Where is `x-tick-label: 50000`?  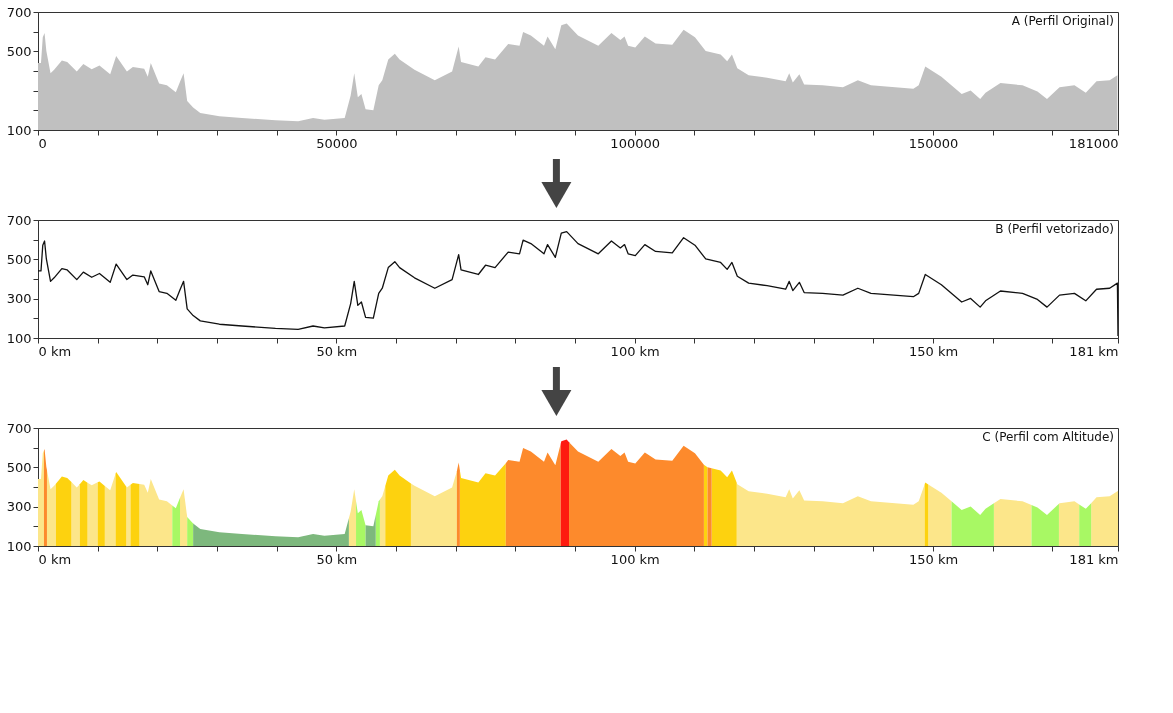 x-tick-label: 50000 is located at coordinates (337, 143).